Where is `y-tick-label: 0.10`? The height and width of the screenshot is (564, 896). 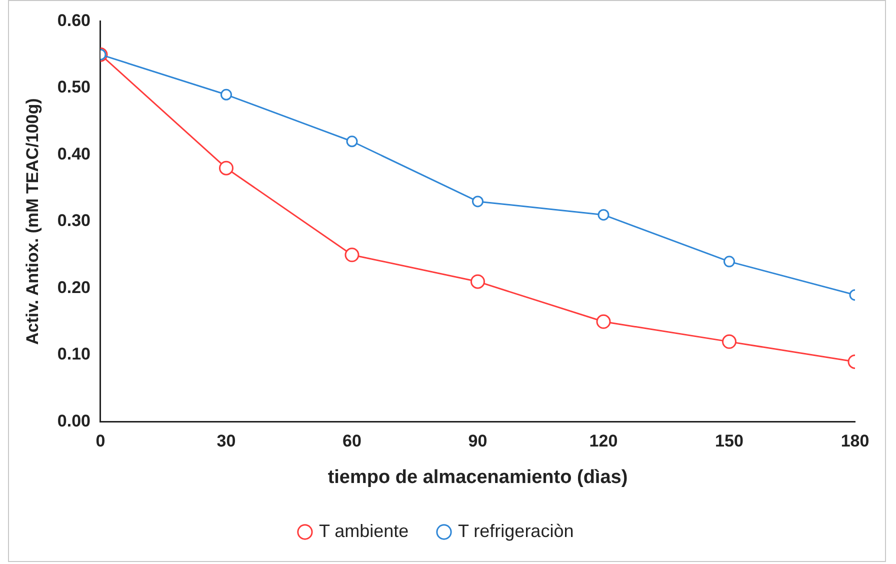
y-tick-label: 0.10 is located at coordinates (73, 354).